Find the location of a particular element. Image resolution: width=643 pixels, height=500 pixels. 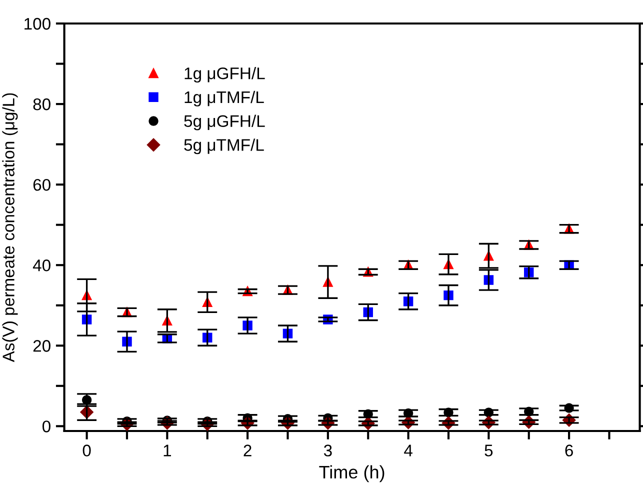

y-tick-label: 60 is located at coordinates (41, 184).